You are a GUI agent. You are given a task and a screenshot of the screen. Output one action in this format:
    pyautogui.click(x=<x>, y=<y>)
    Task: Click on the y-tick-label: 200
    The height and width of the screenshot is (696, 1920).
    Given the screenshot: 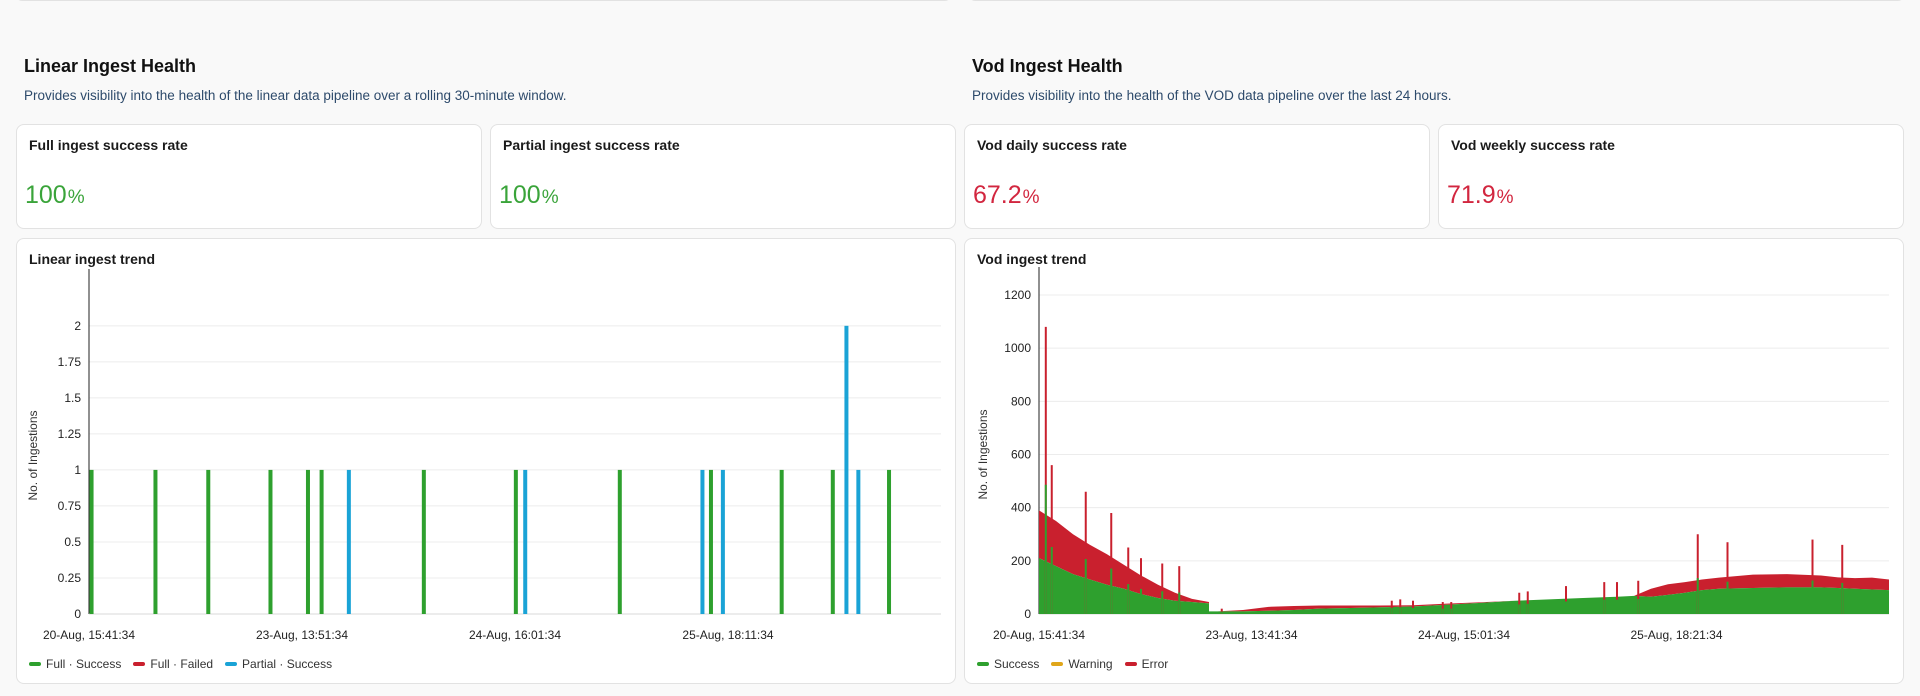 What is the action you would take?
    pyautogui.click(x=1021, y=561)
    